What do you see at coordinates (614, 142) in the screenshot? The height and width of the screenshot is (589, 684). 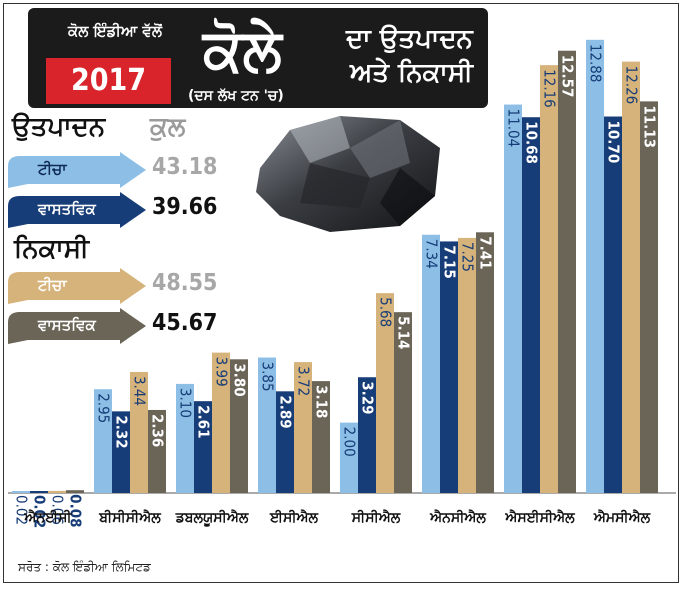 I see `data-label-7-series-1: 10.70` at bounding box center [614, 142].